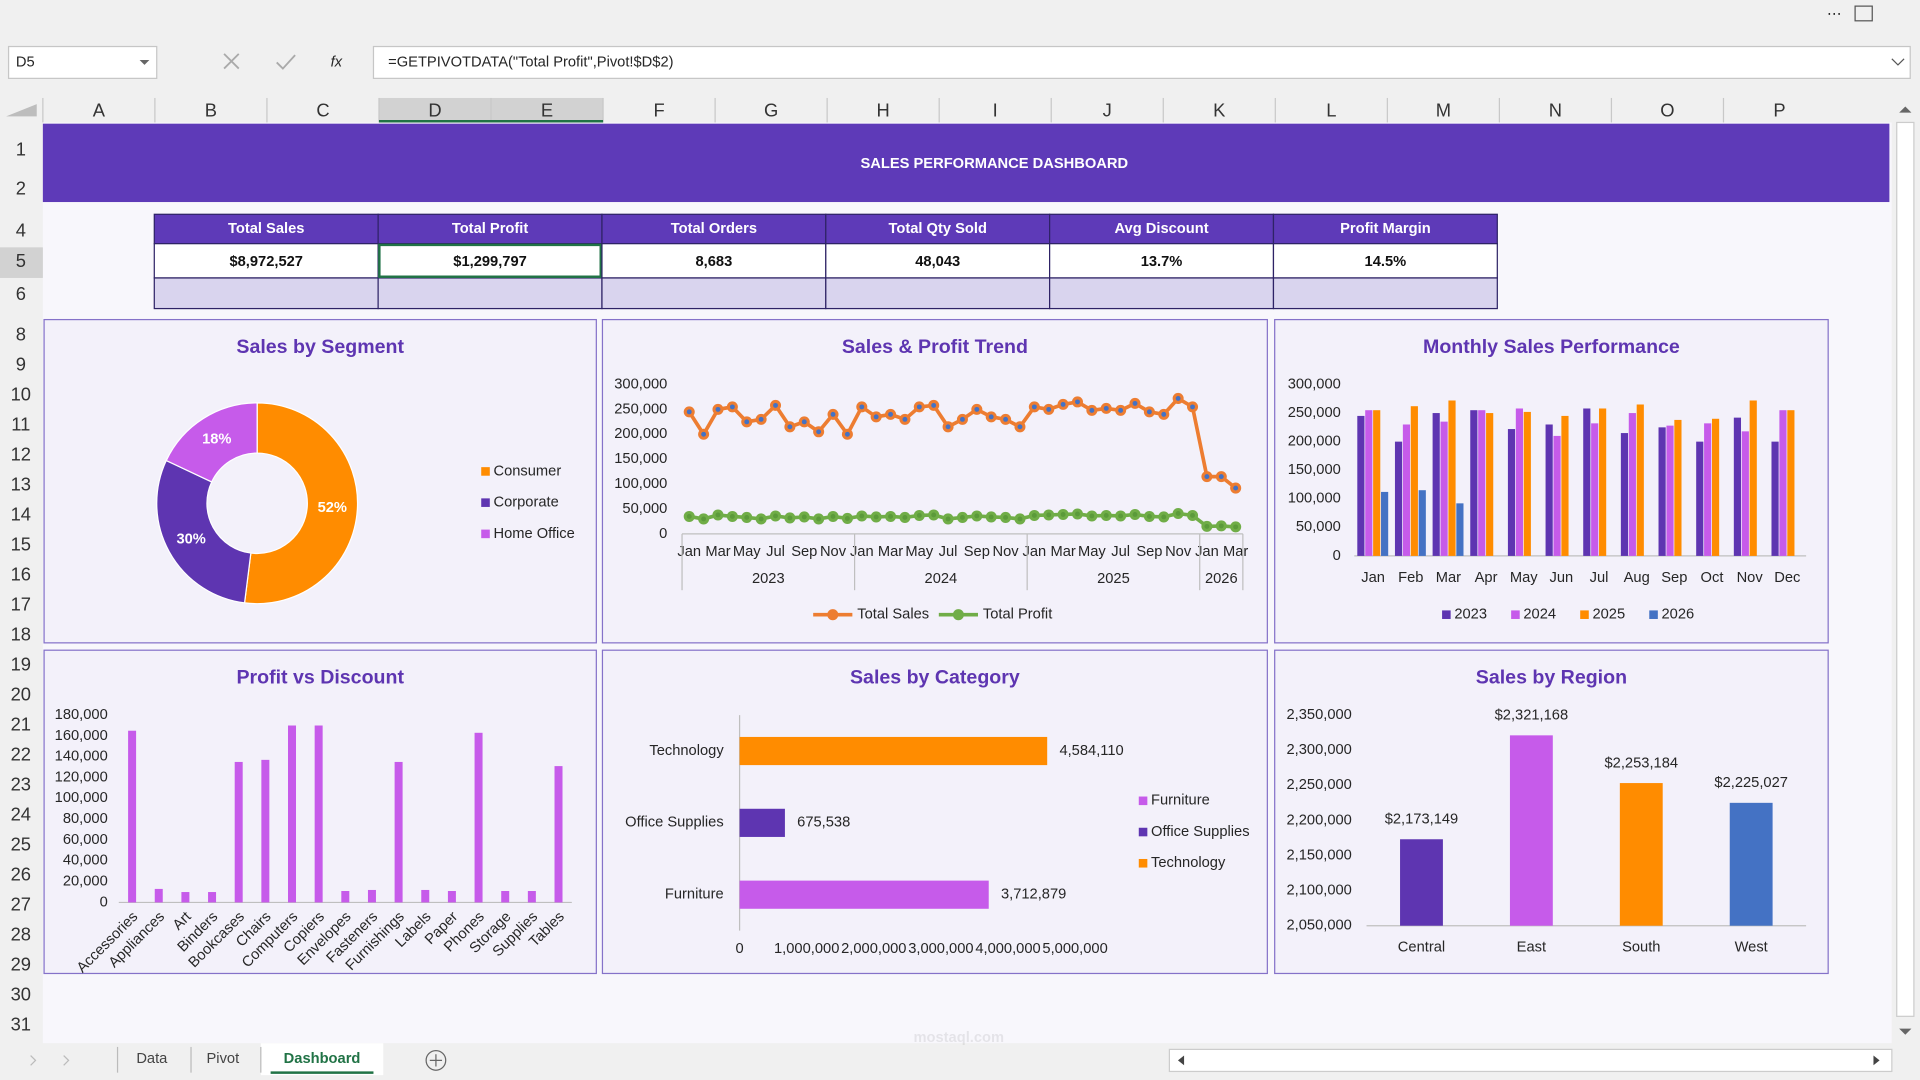  Describe the element at coordinates (211, 109) in the screenshot. I see `column-header: B` at that location.